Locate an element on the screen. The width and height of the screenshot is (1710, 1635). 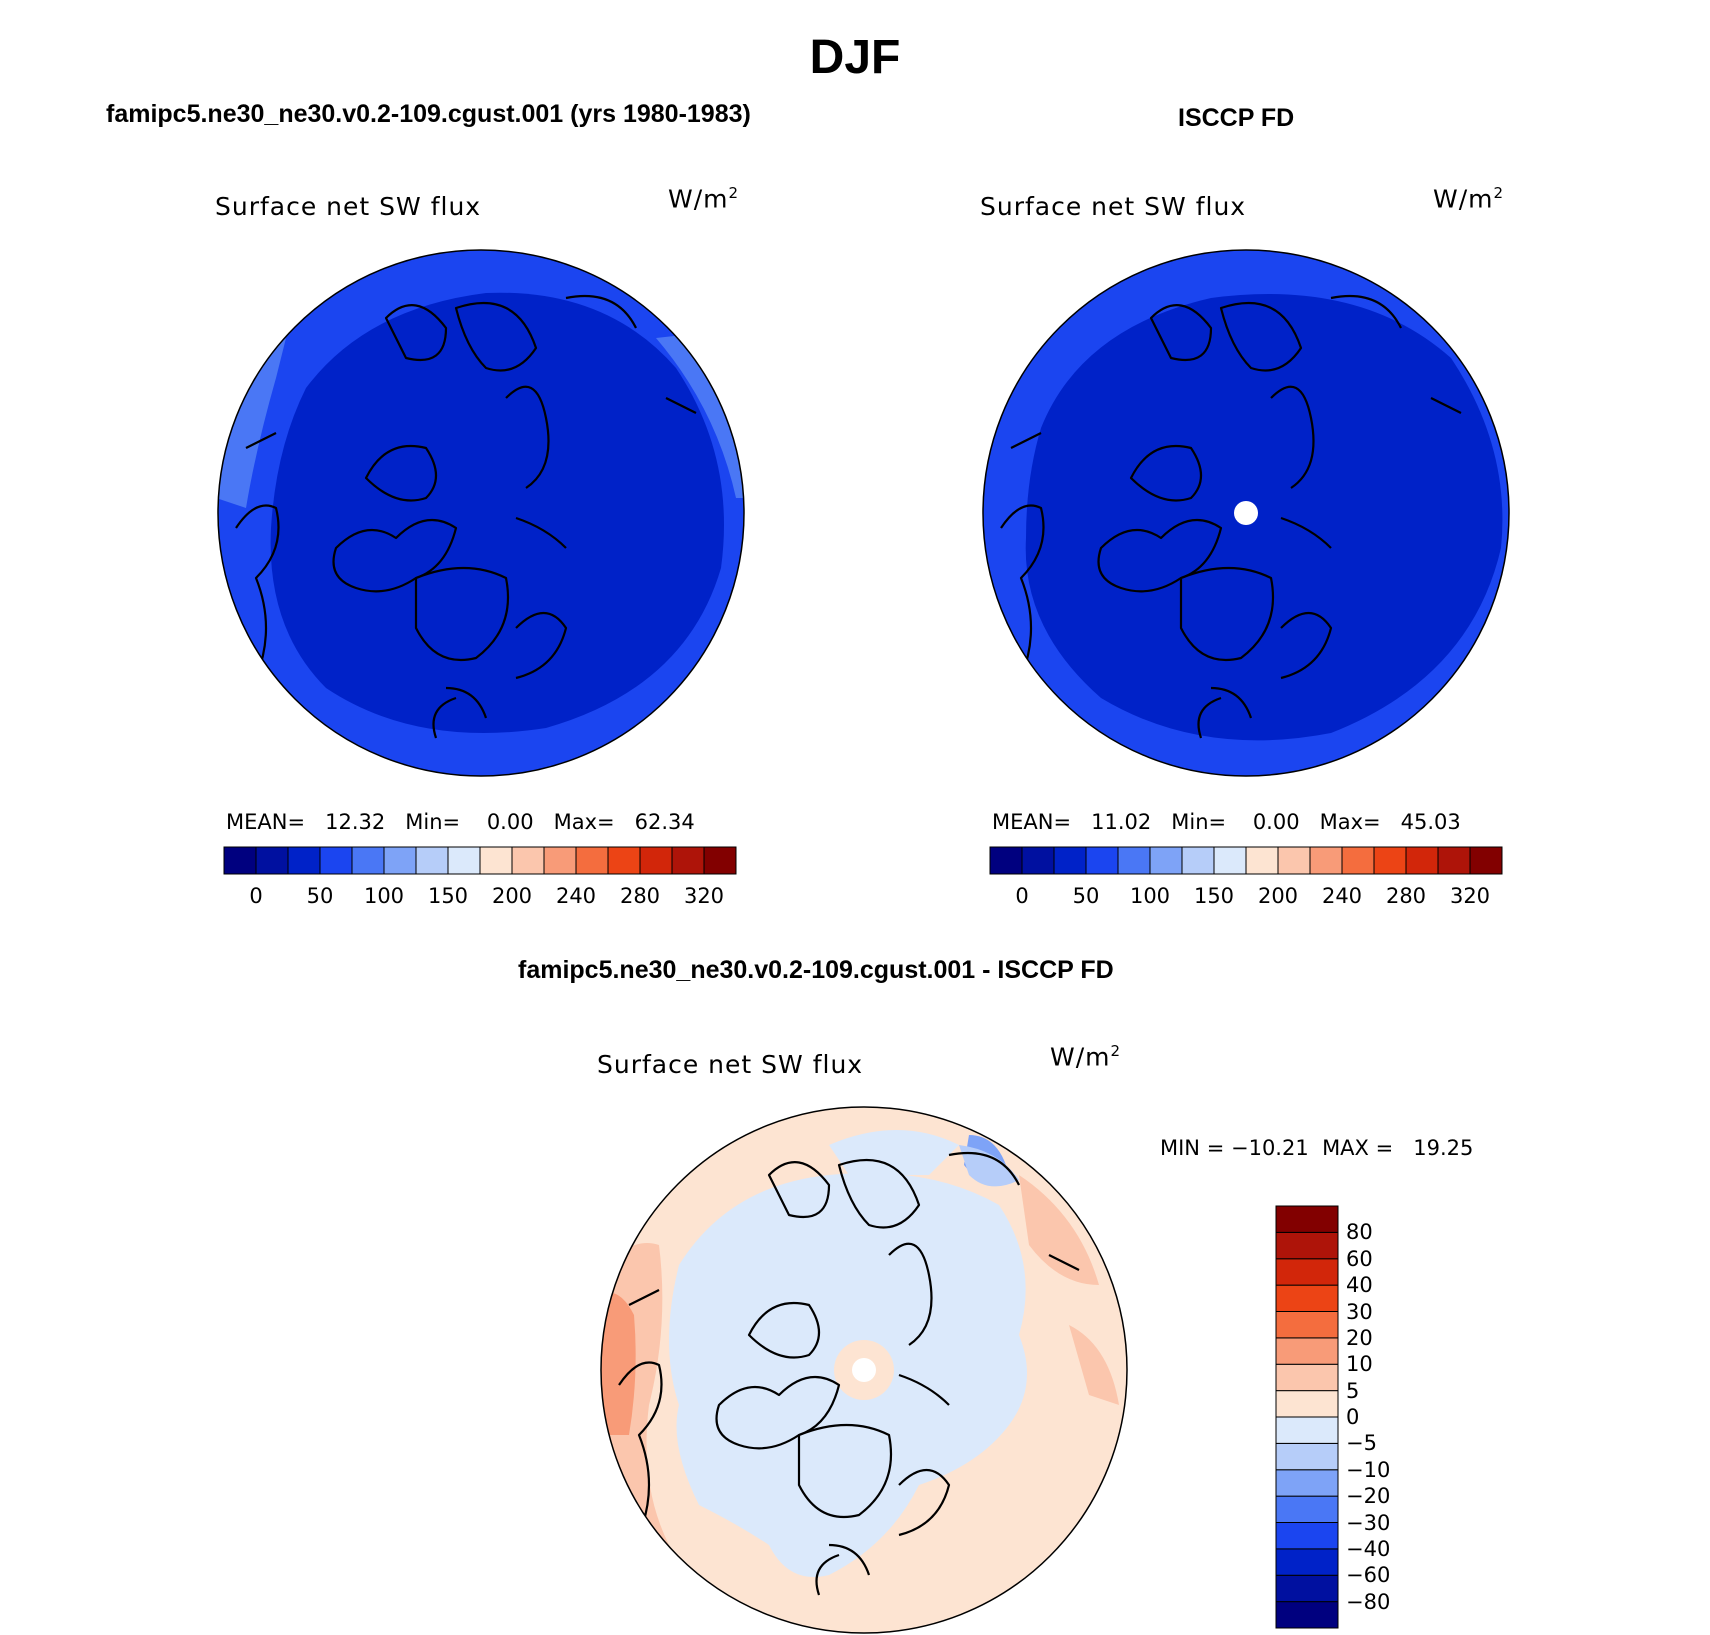
panel-test-stats: MEAN= 12.32 Min= 0.00 Max= 62.34 is located at coordinates (460, 822).